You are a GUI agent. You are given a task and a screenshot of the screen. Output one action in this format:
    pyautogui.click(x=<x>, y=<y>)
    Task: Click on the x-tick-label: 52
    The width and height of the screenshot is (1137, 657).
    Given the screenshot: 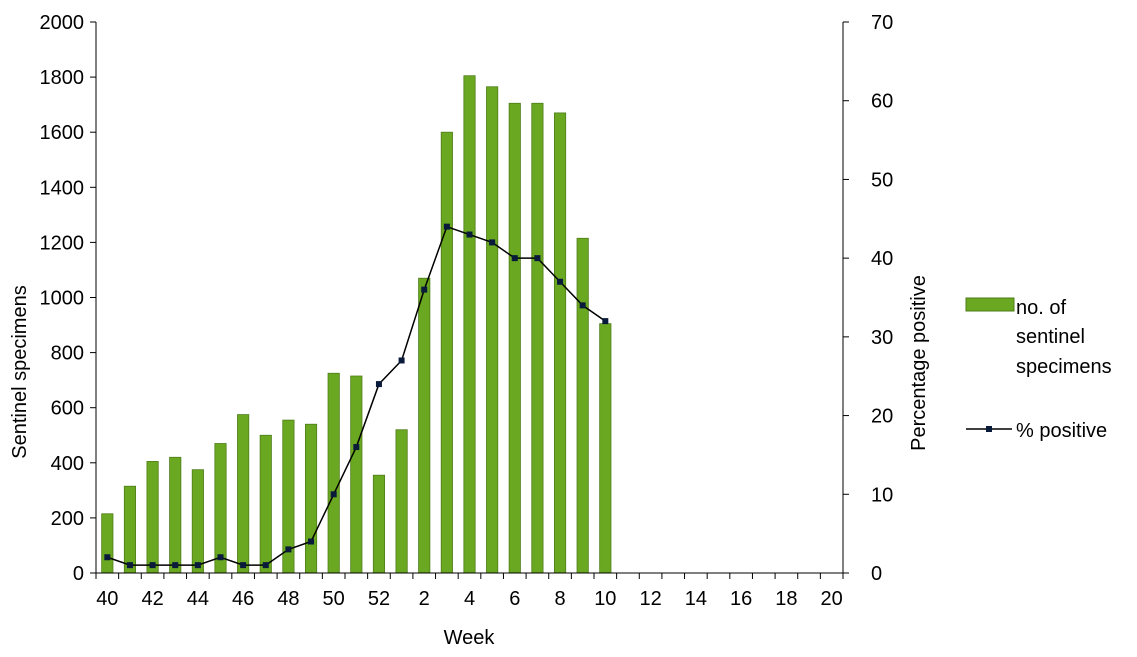 What is the action you would take?
    pyautogui.click(x=379, y=599)
    